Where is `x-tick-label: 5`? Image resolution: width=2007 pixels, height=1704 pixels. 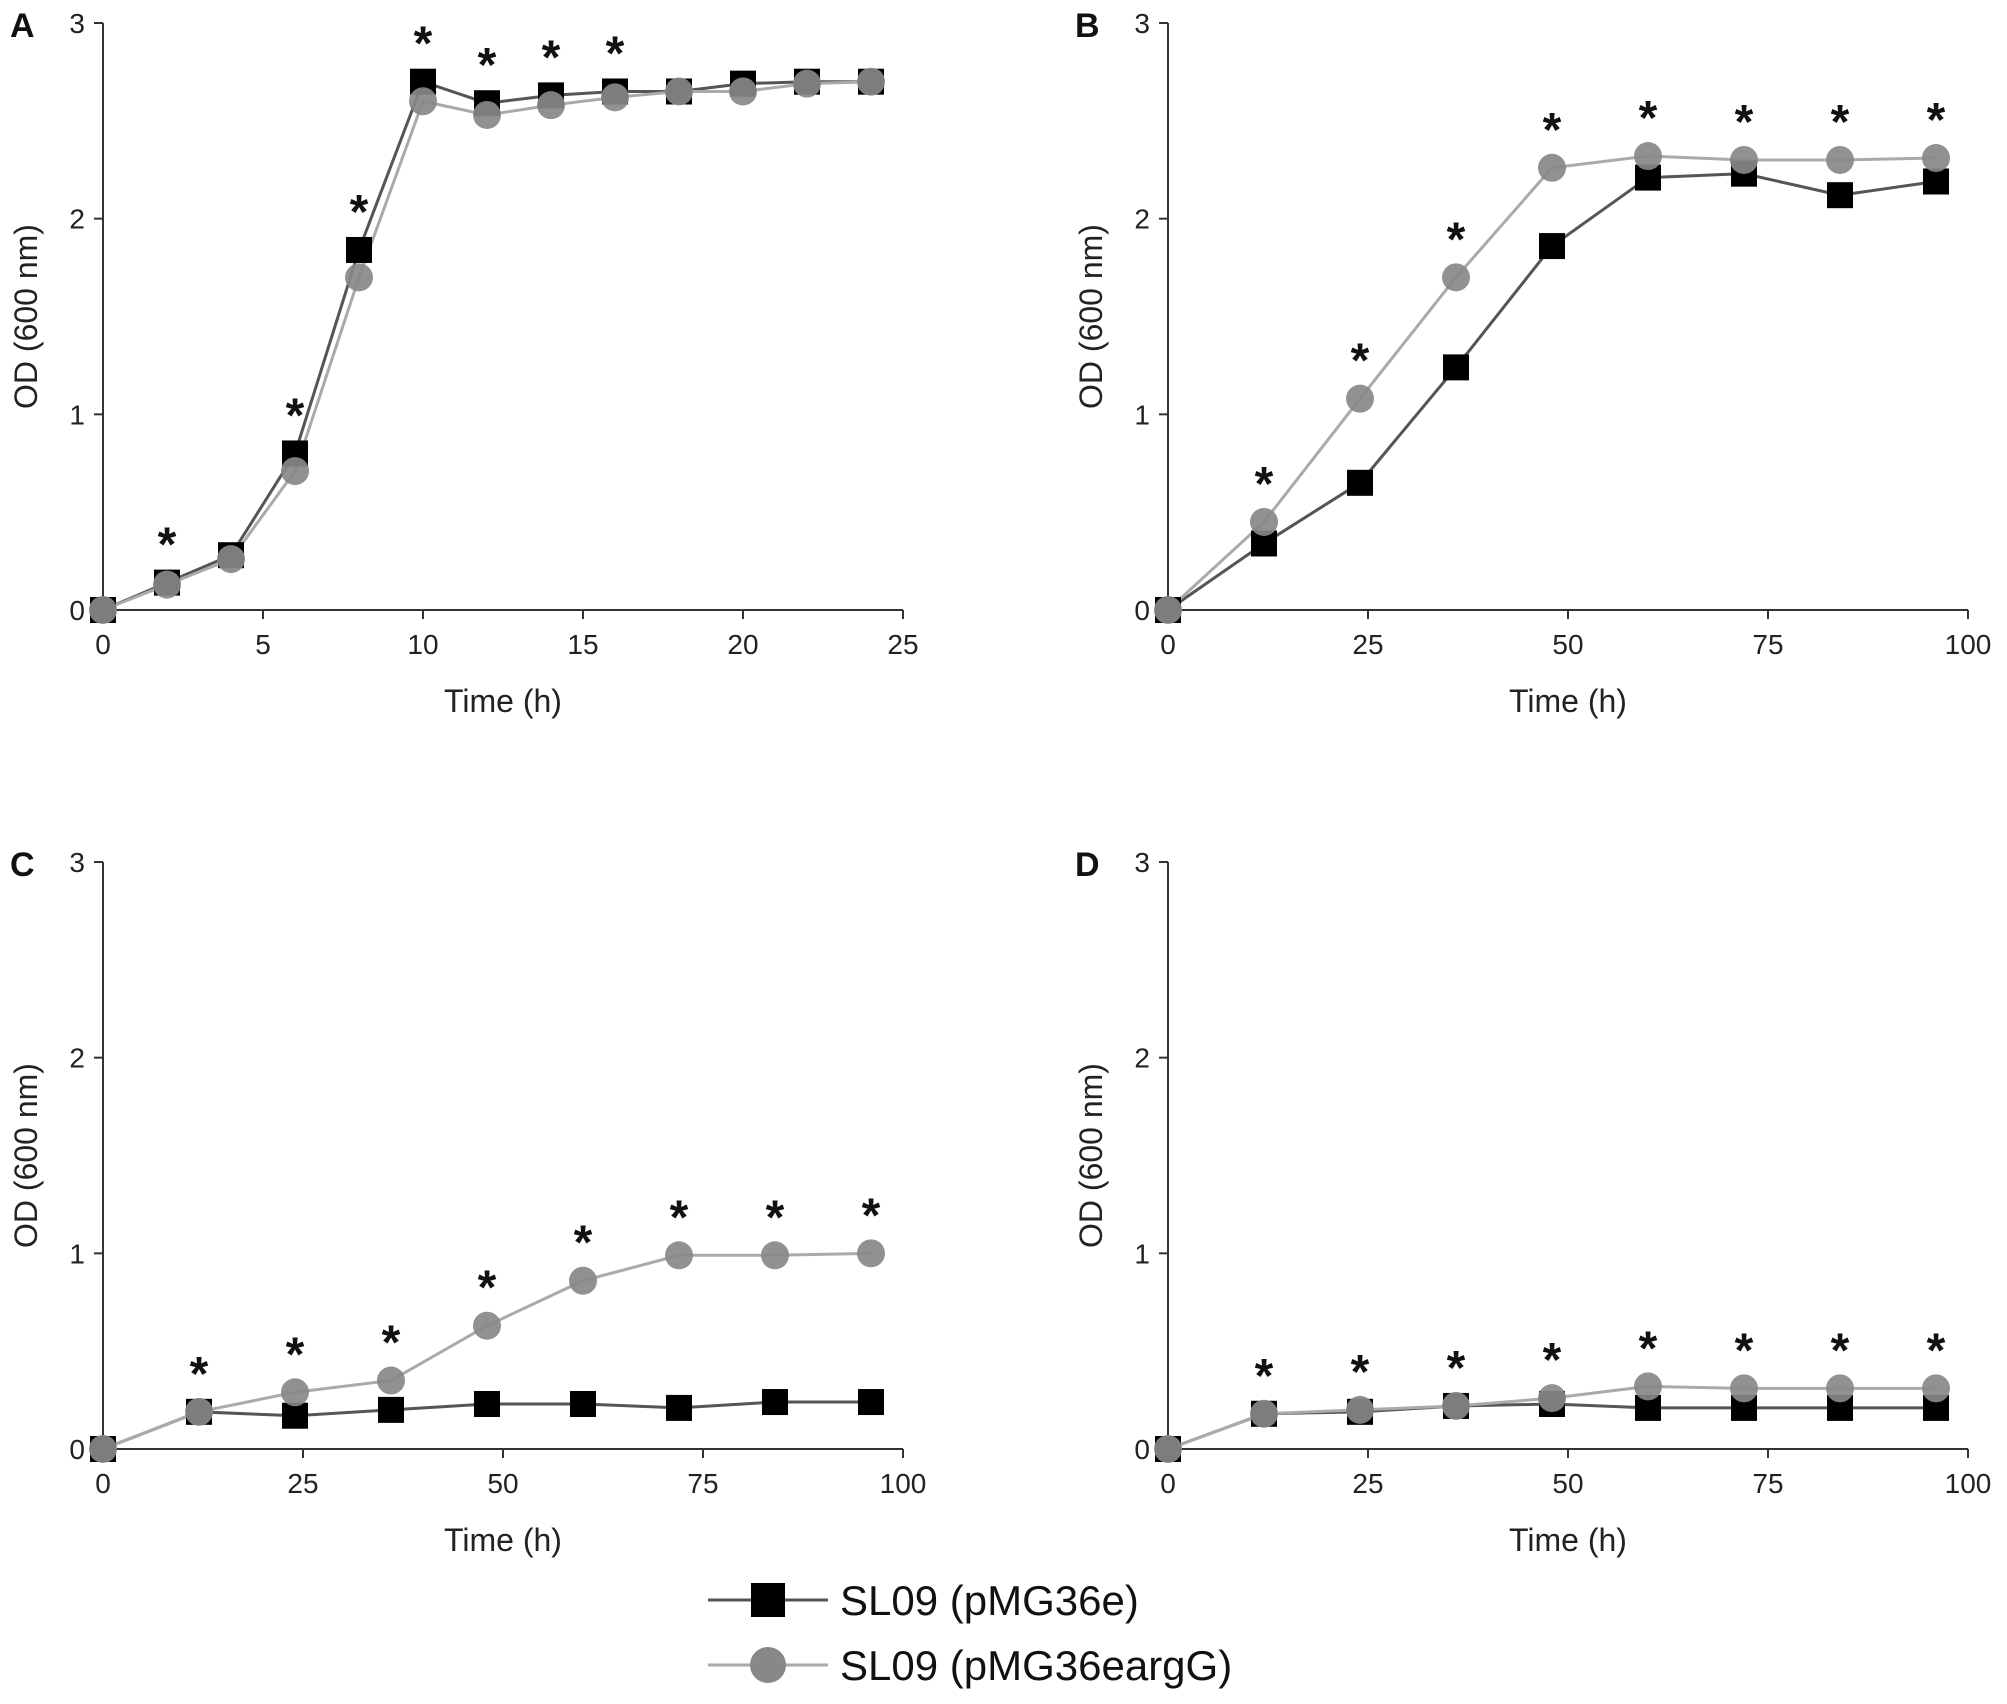
x-tick-label: 5 is located at coordinates (263, 644).